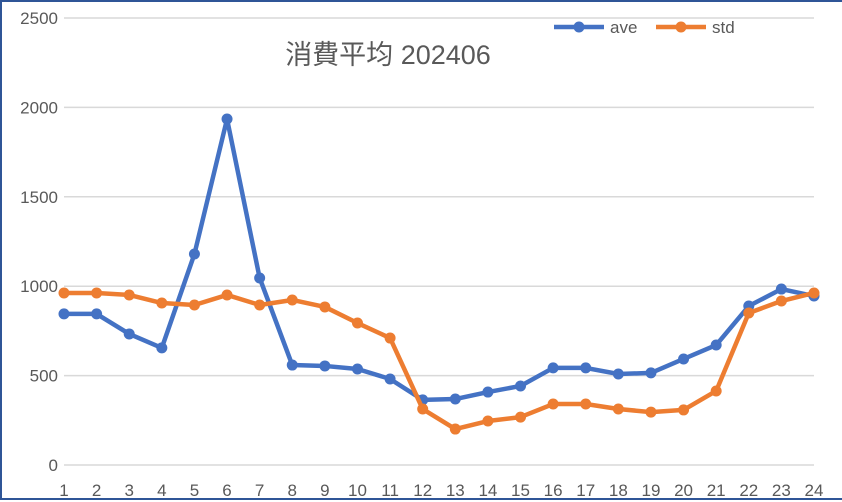 The width and height of the screenshot is (842, 502). What do you see at coordinates (595, 27) in the screenshot?
I see `legend-item-ave: ave` at bounding box center [595, 27].